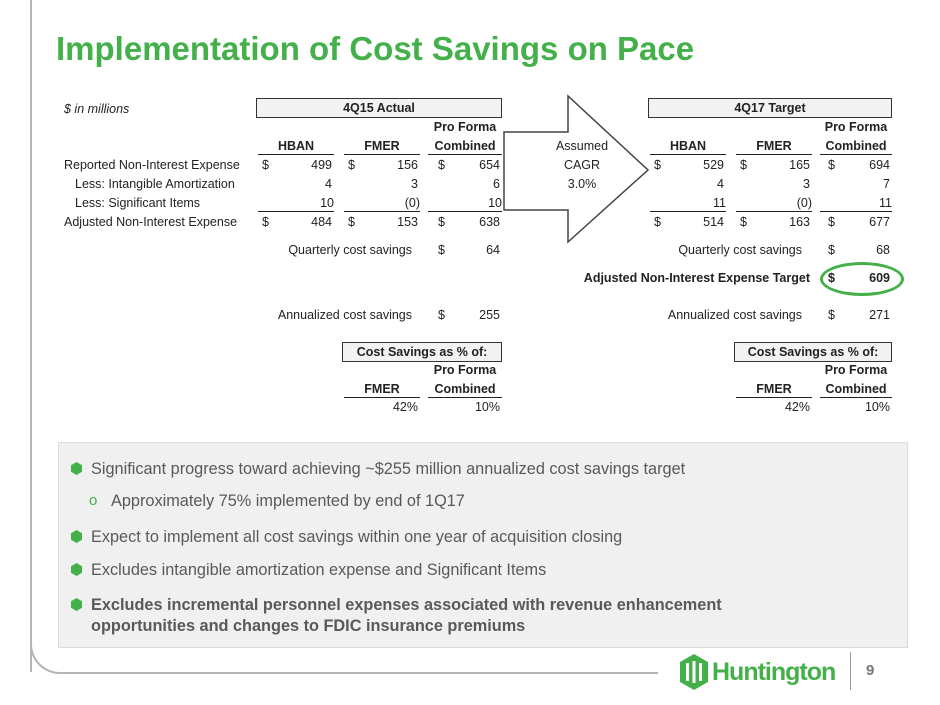  Describe the element at coordinates (375, 48) in the screenshot. I see `page-title: Implementation of Cost Savings on Pace` at that location.